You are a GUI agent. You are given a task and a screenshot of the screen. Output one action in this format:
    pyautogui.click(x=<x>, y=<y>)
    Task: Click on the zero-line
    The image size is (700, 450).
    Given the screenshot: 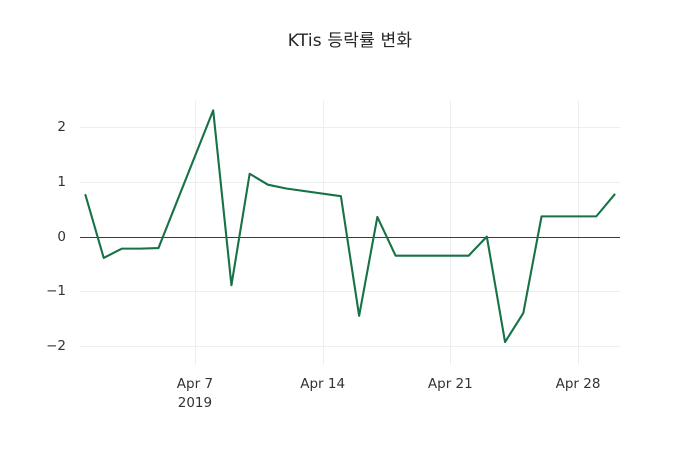 What is the action you would take?
    pyautogui.click(x=350, y=237)
    